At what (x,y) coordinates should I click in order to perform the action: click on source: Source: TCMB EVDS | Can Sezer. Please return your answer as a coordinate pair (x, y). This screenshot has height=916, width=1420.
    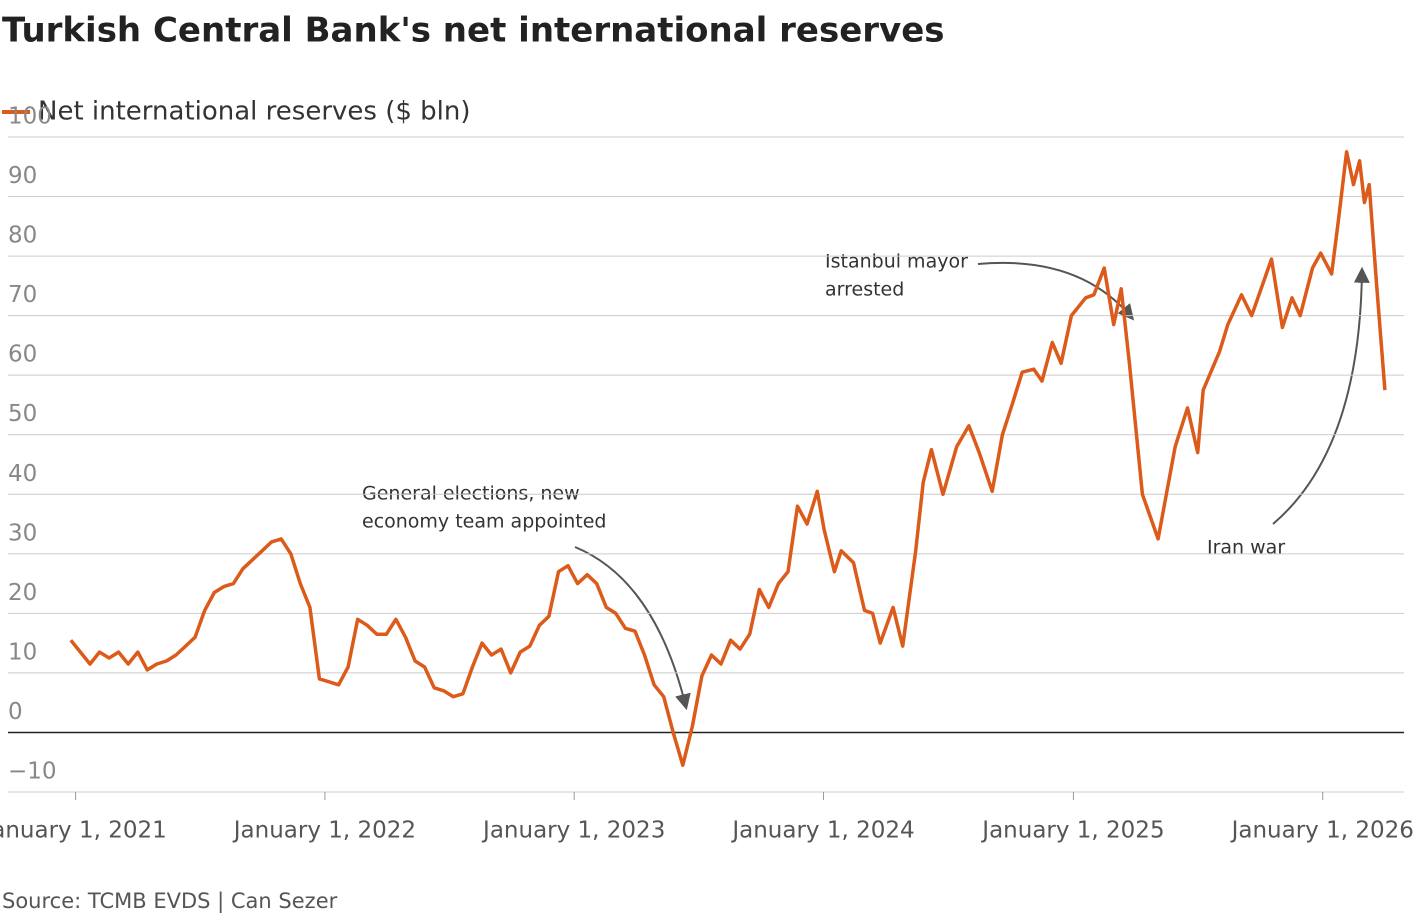
    Looking at the image, I should click on (170, 901).